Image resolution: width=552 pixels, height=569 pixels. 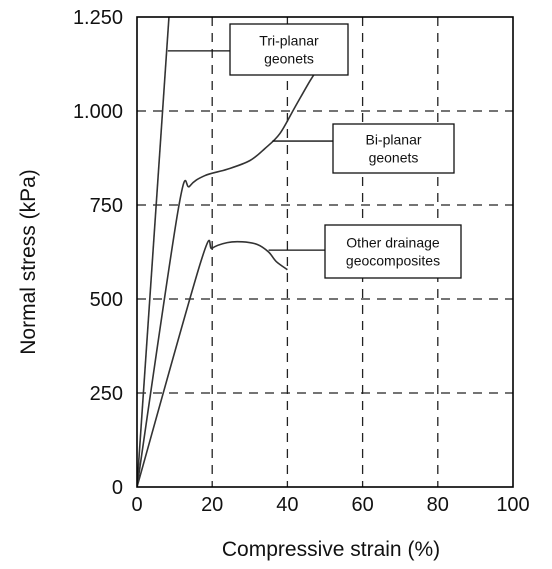 What do you see at coordinates (117, 488) in the screenshot?
I see `y-tick-label: 0` at bounding box center [117, 488].